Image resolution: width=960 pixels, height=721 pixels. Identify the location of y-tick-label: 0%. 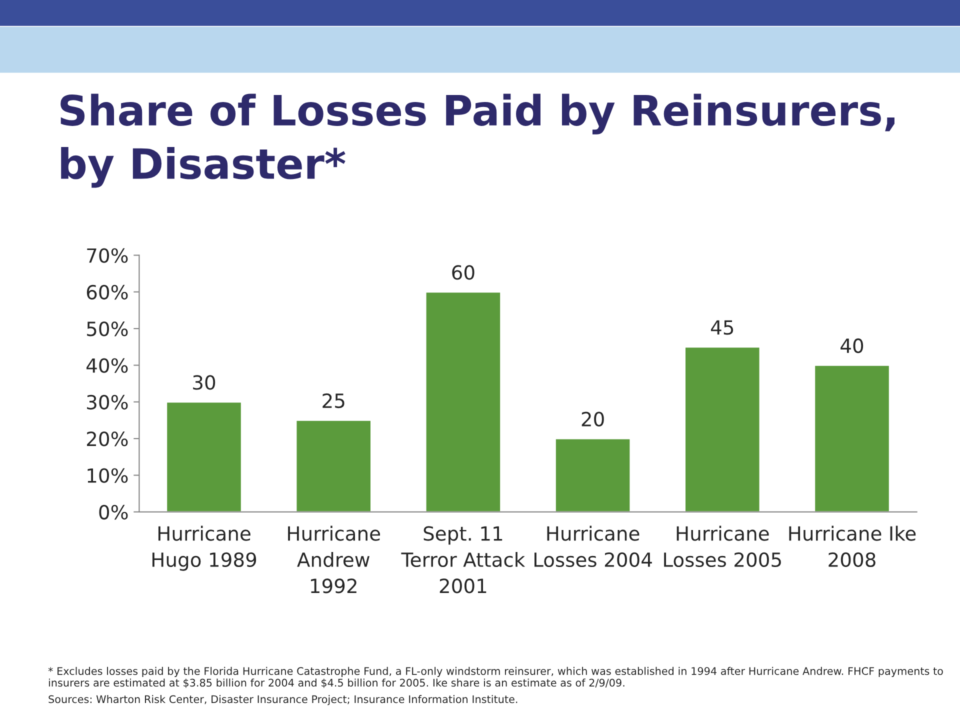
(113, 512).